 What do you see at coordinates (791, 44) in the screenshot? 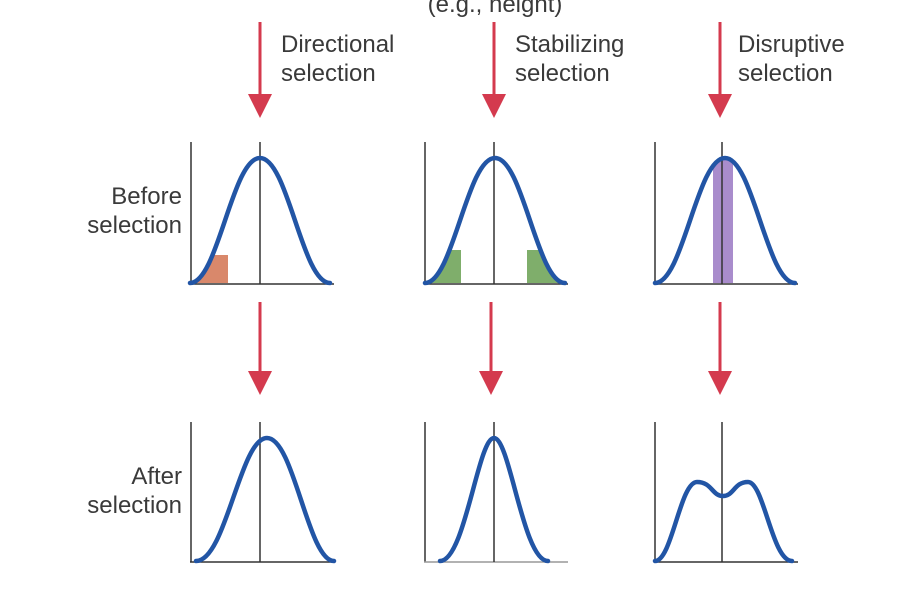
I see `disruptive-label-line1: Disruptive` at bounding box center [791, 44].